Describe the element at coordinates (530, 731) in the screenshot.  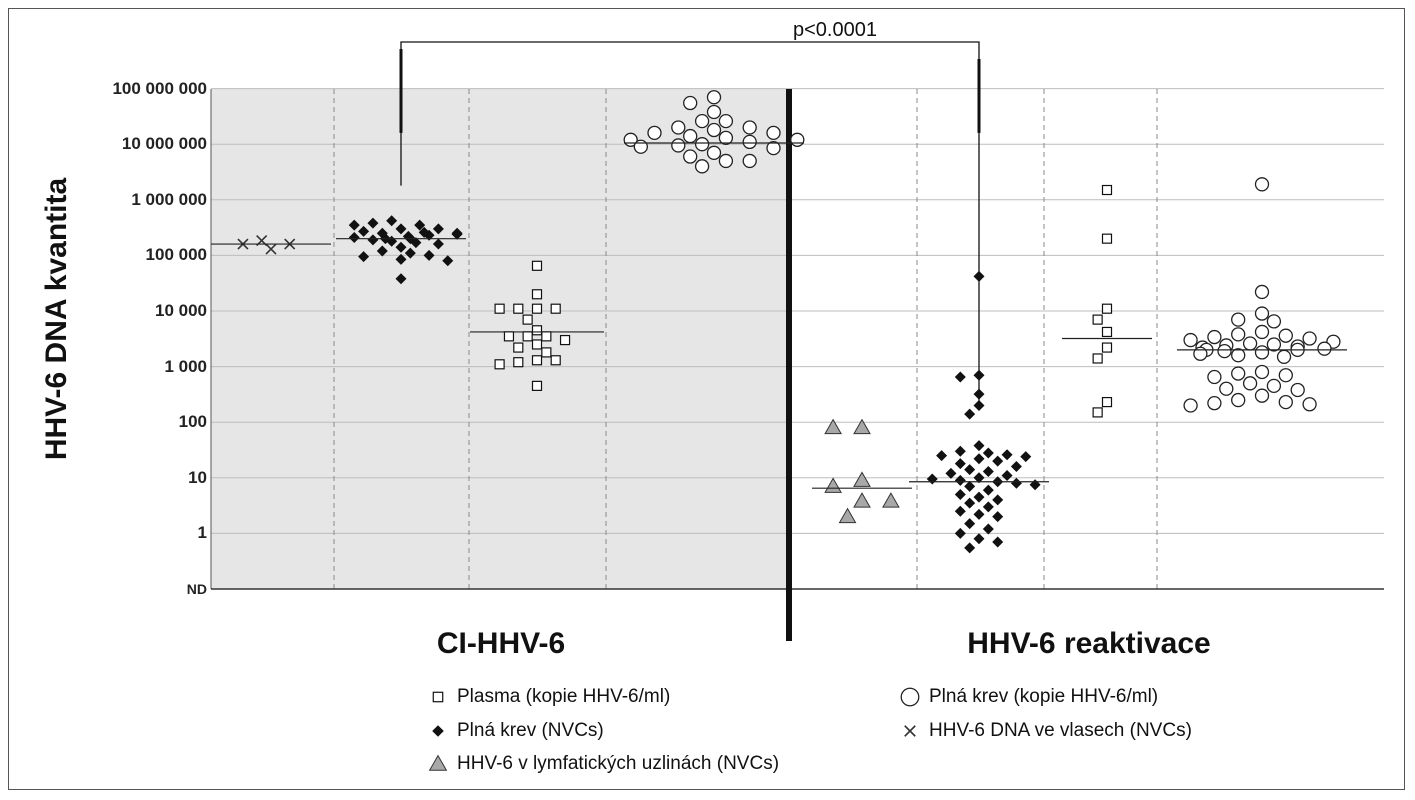
I see `legend-label: Plná krev (NVCs)` at that location.